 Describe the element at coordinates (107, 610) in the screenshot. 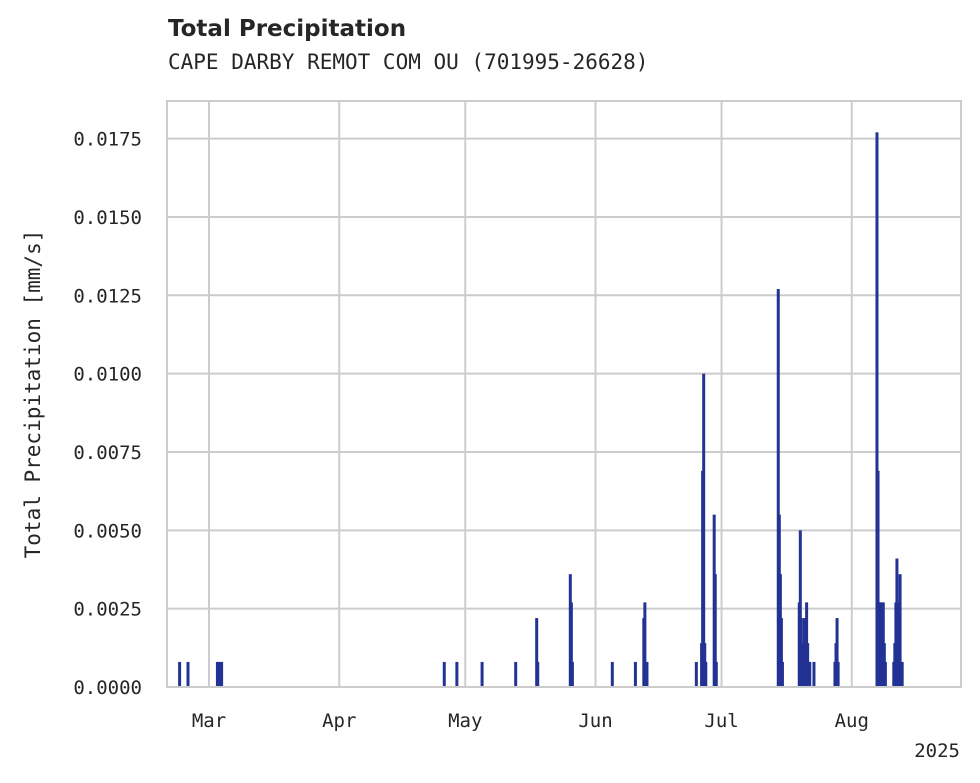

I see `y-tick-label: 0.0025` at that location.